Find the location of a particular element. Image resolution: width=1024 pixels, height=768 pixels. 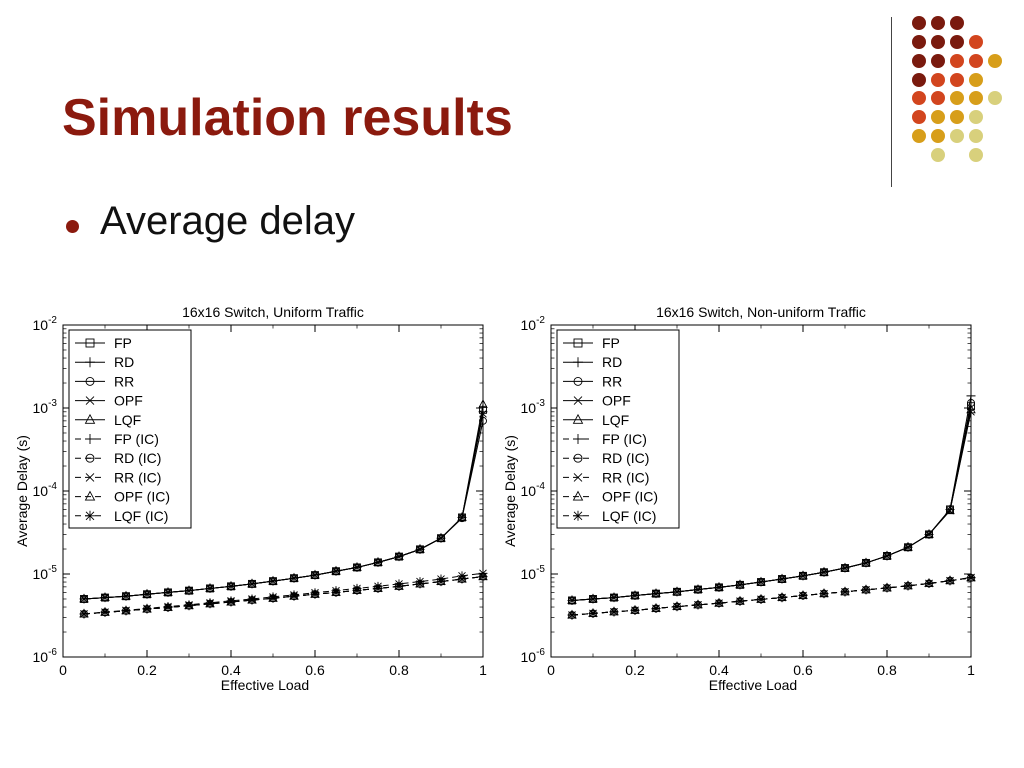

y-tick-label: 10⁻⁵ is located at coordinates (533, 573).